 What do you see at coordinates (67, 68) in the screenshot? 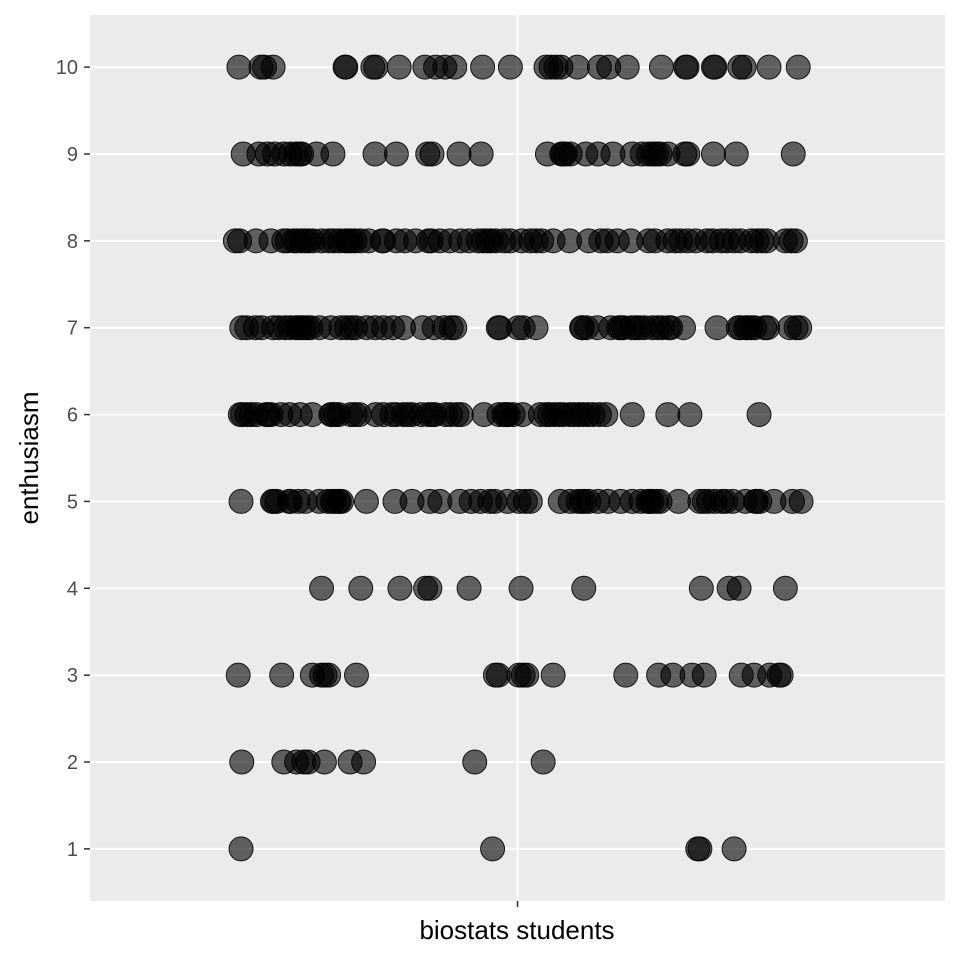
I see `y-tick-label-10: 10` at bounding box center [67, 68].